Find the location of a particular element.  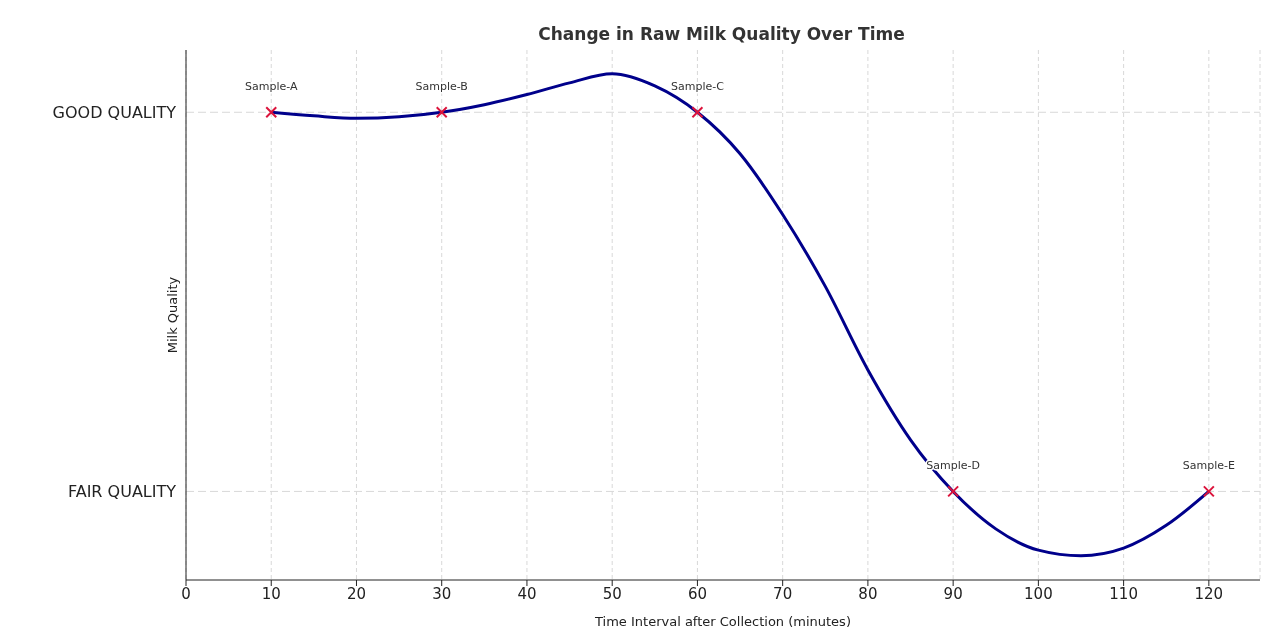

y-axis-title: Milk Quality is located at coordinates (172, 315).